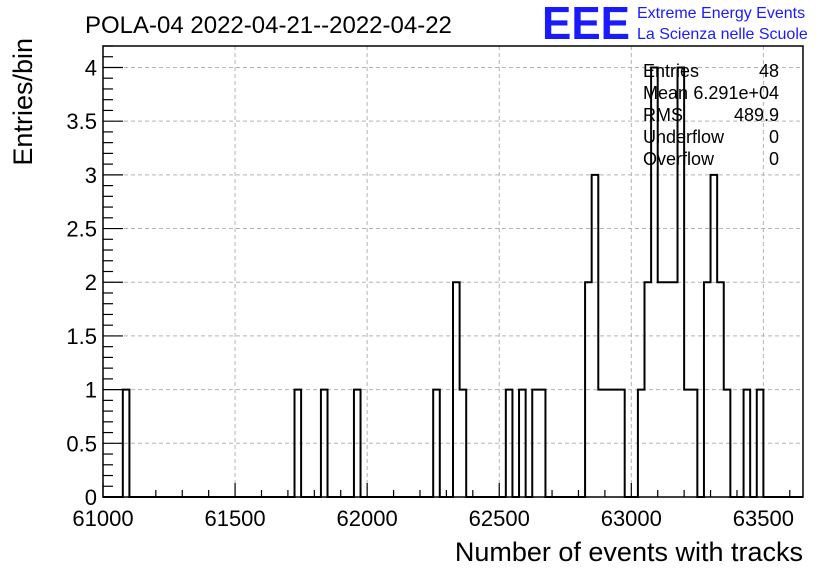 The width and height of the screenshot is (836, 572). What do you see at coordinates (679, 159) in the screenshot?
I see `stats-label: Overflow` at bounding box center [679, 159].